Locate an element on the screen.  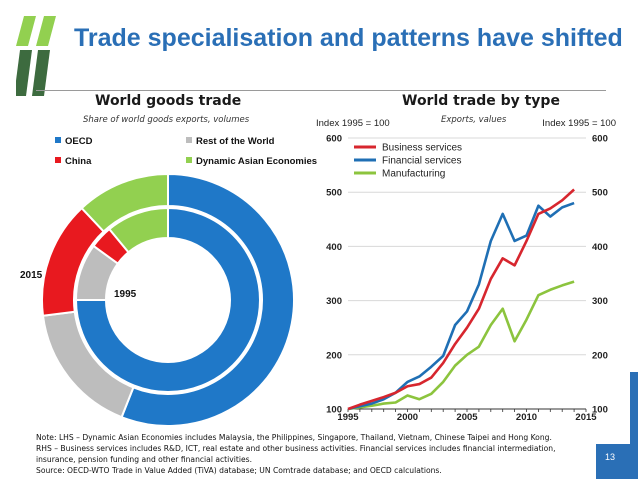
line-chart-title: World trade by type is located at coordinates (481, 101).